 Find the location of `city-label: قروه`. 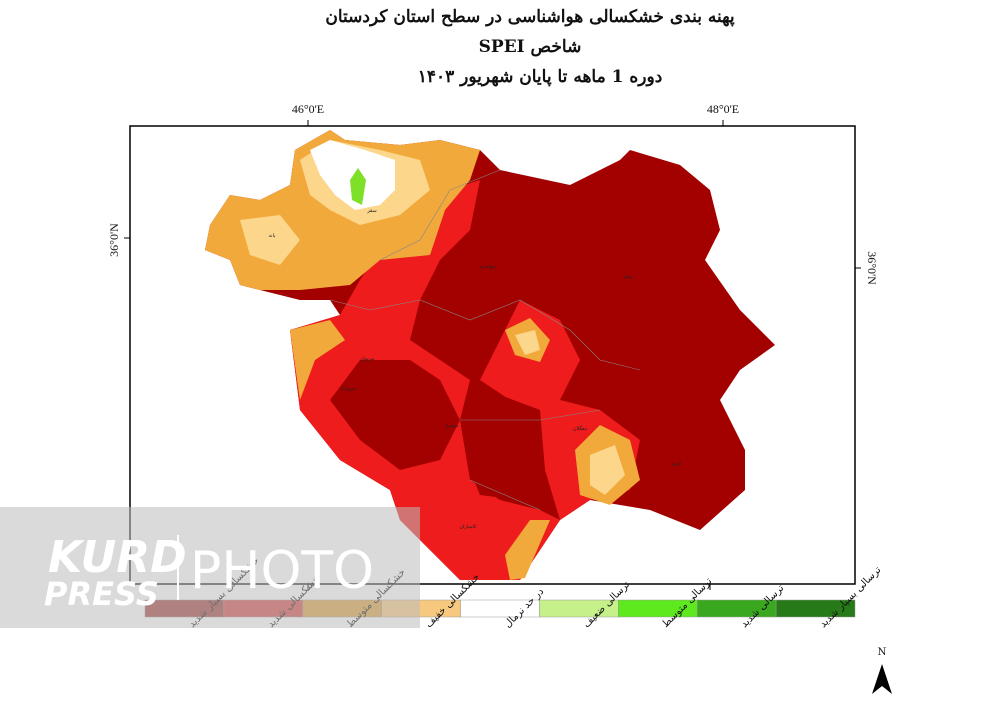

city-label: قروه is located at coordinates (676, 464).